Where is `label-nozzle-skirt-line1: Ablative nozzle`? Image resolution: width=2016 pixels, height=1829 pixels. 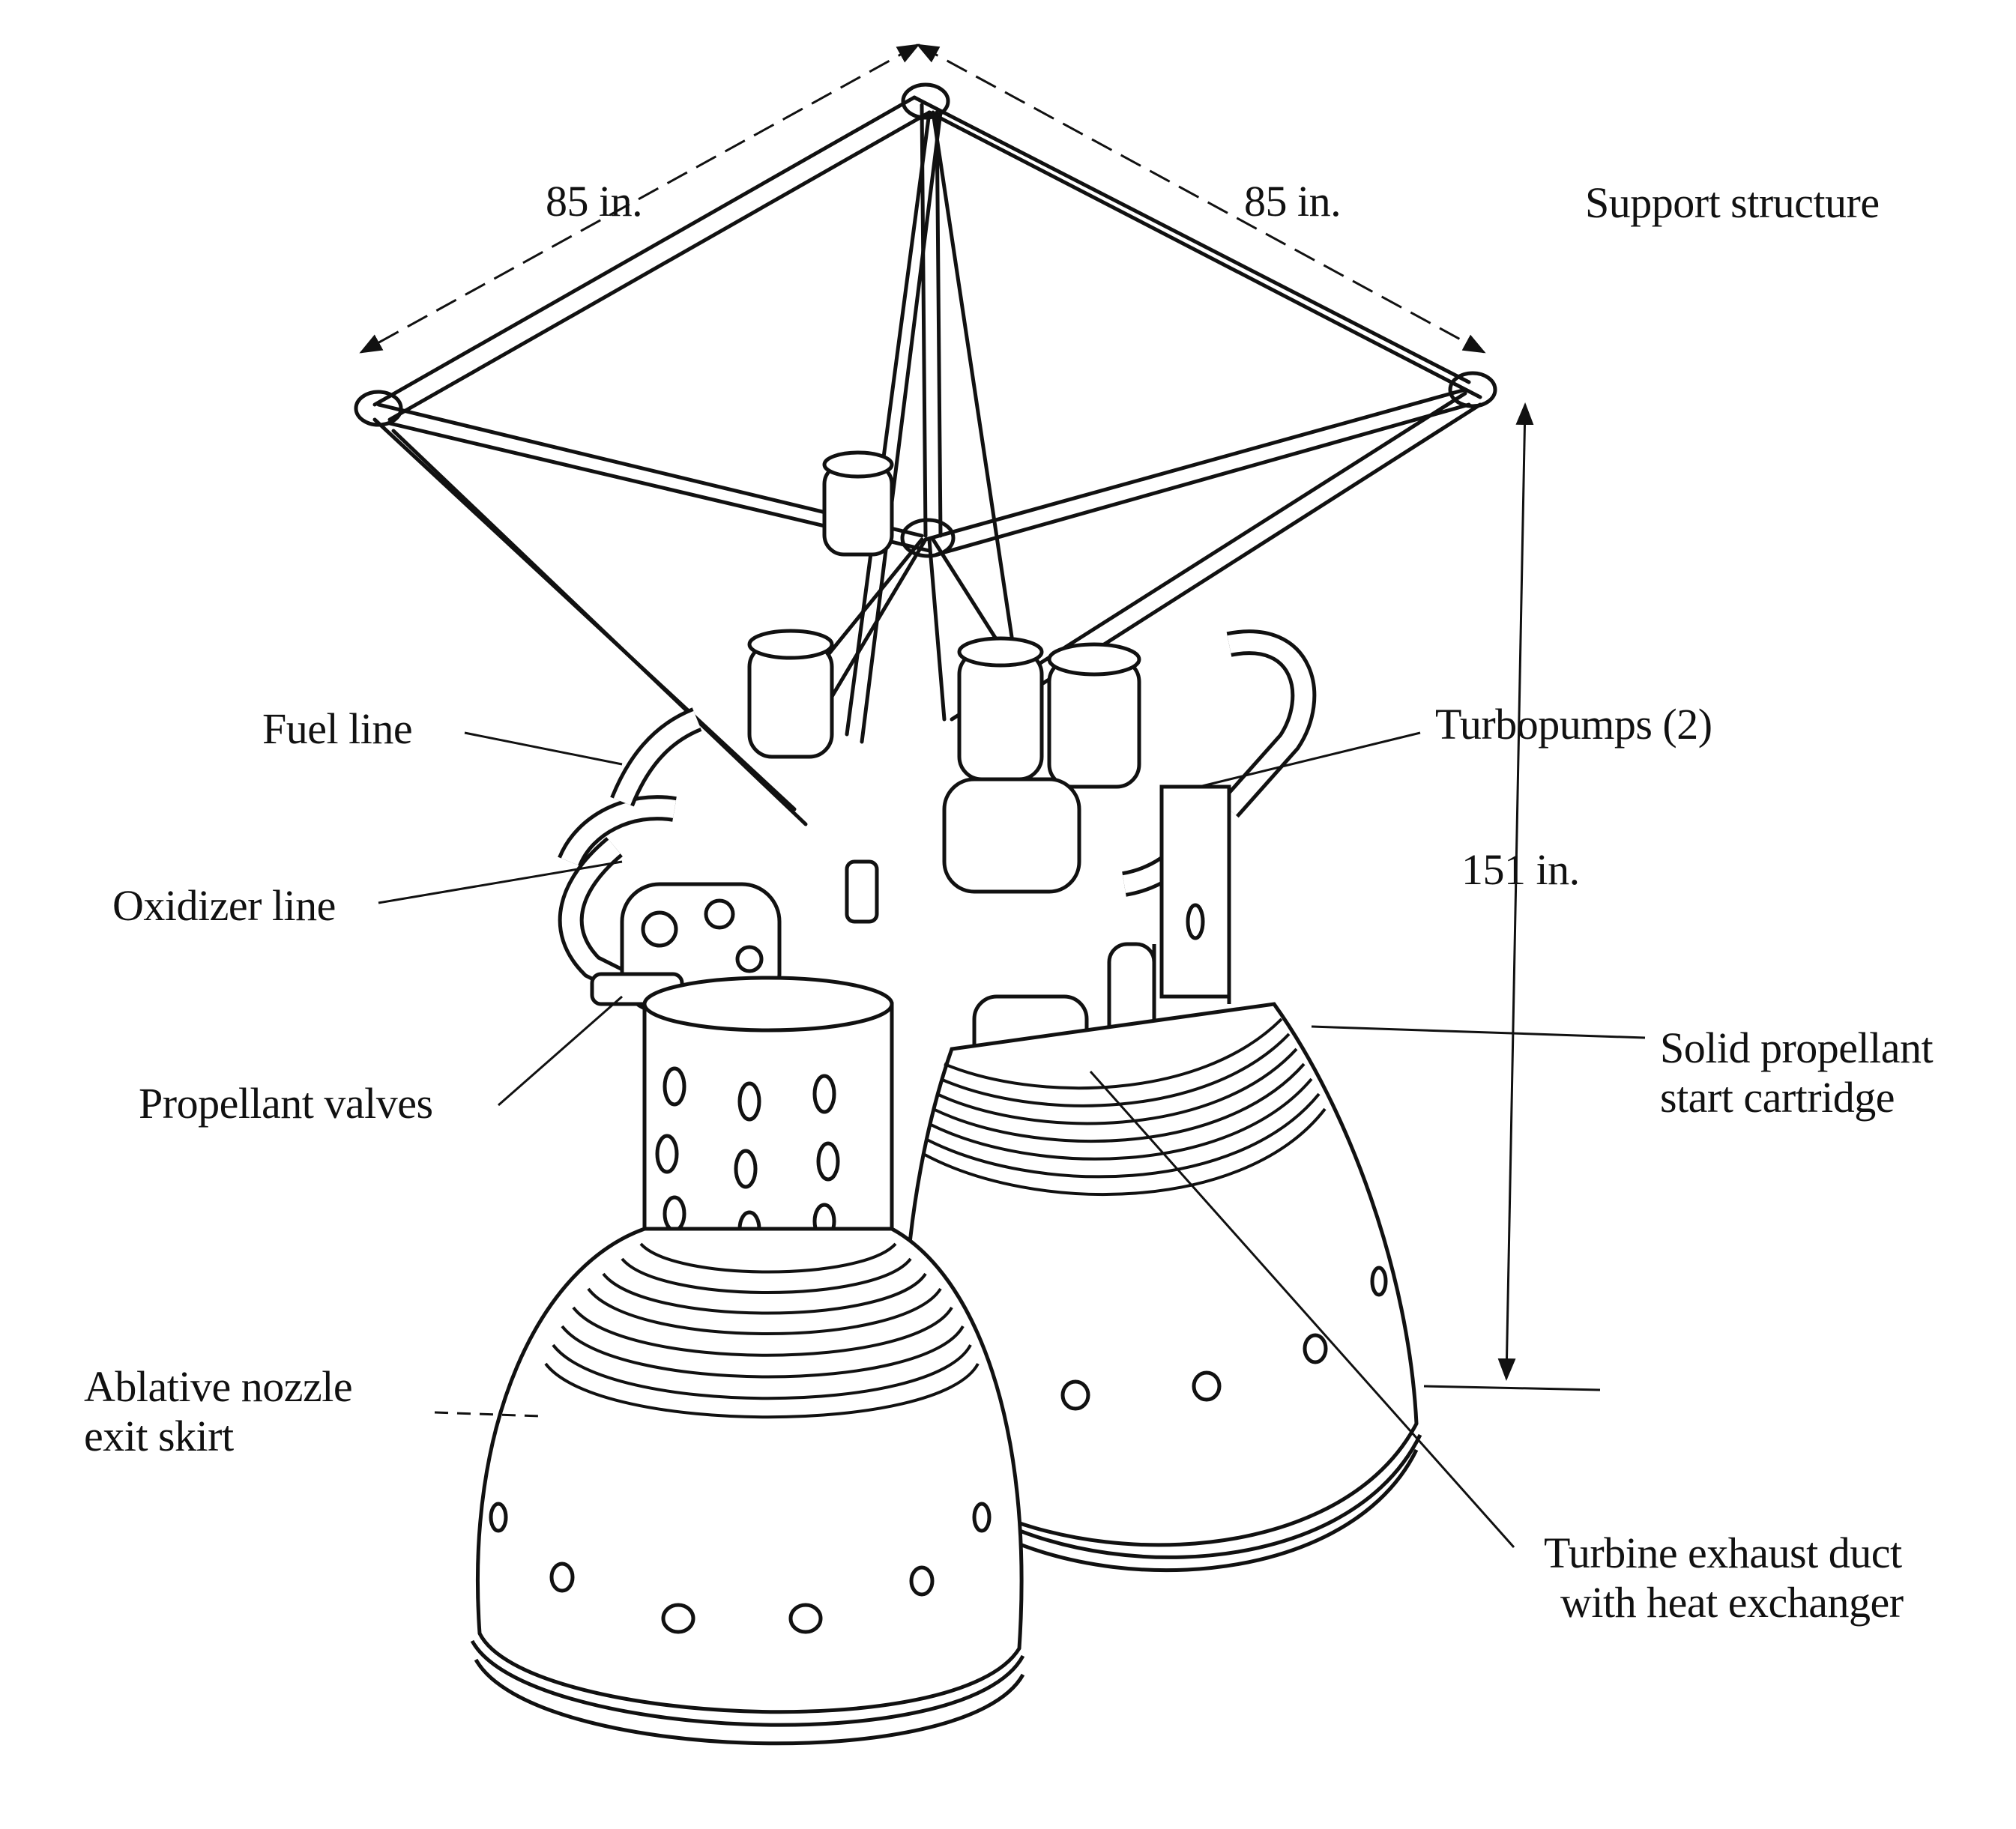
label-nozzle-skirt-line1: Ablative nozzle is located at coordinates (219, 1386).